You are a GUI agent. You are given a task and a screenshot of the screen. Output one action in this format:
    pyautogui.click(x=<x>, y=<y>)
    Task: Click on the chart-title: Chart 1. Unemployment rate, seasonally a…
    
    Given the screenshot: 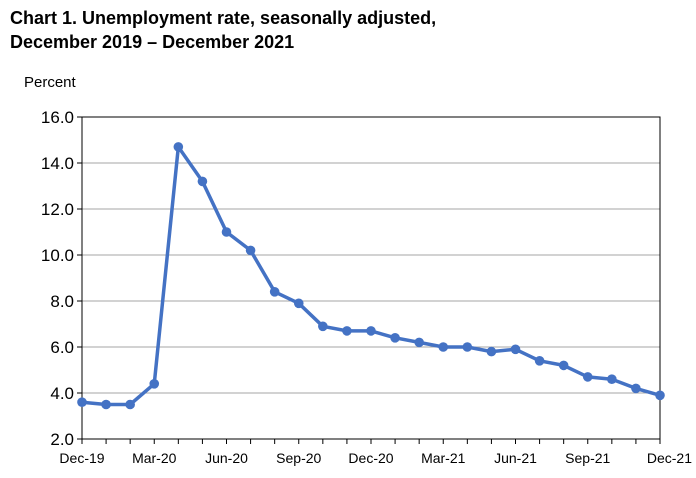 What is the action you would take?
    pyautogui.click(x=223, y=30)
    